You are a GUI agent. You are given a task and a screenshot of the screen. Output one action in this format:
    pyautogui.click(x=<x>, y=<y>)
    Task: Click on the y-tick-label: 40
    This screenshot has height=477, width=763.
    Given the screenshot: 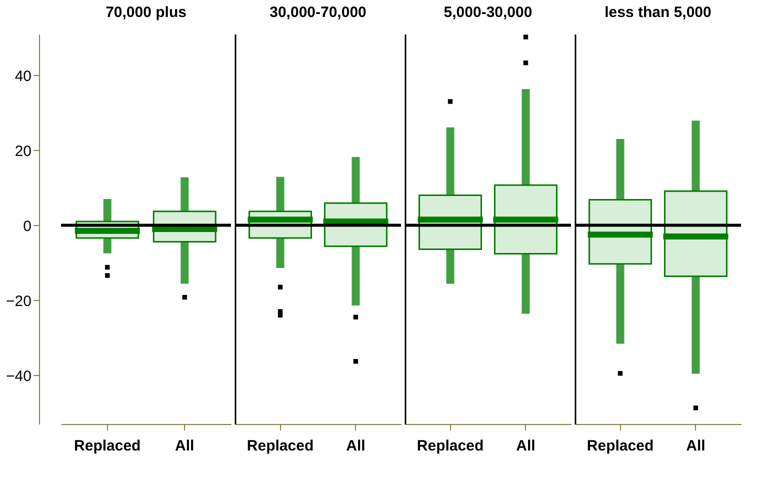 What is the action you would take?
    pyautogui.click(x=23, y=76)
    